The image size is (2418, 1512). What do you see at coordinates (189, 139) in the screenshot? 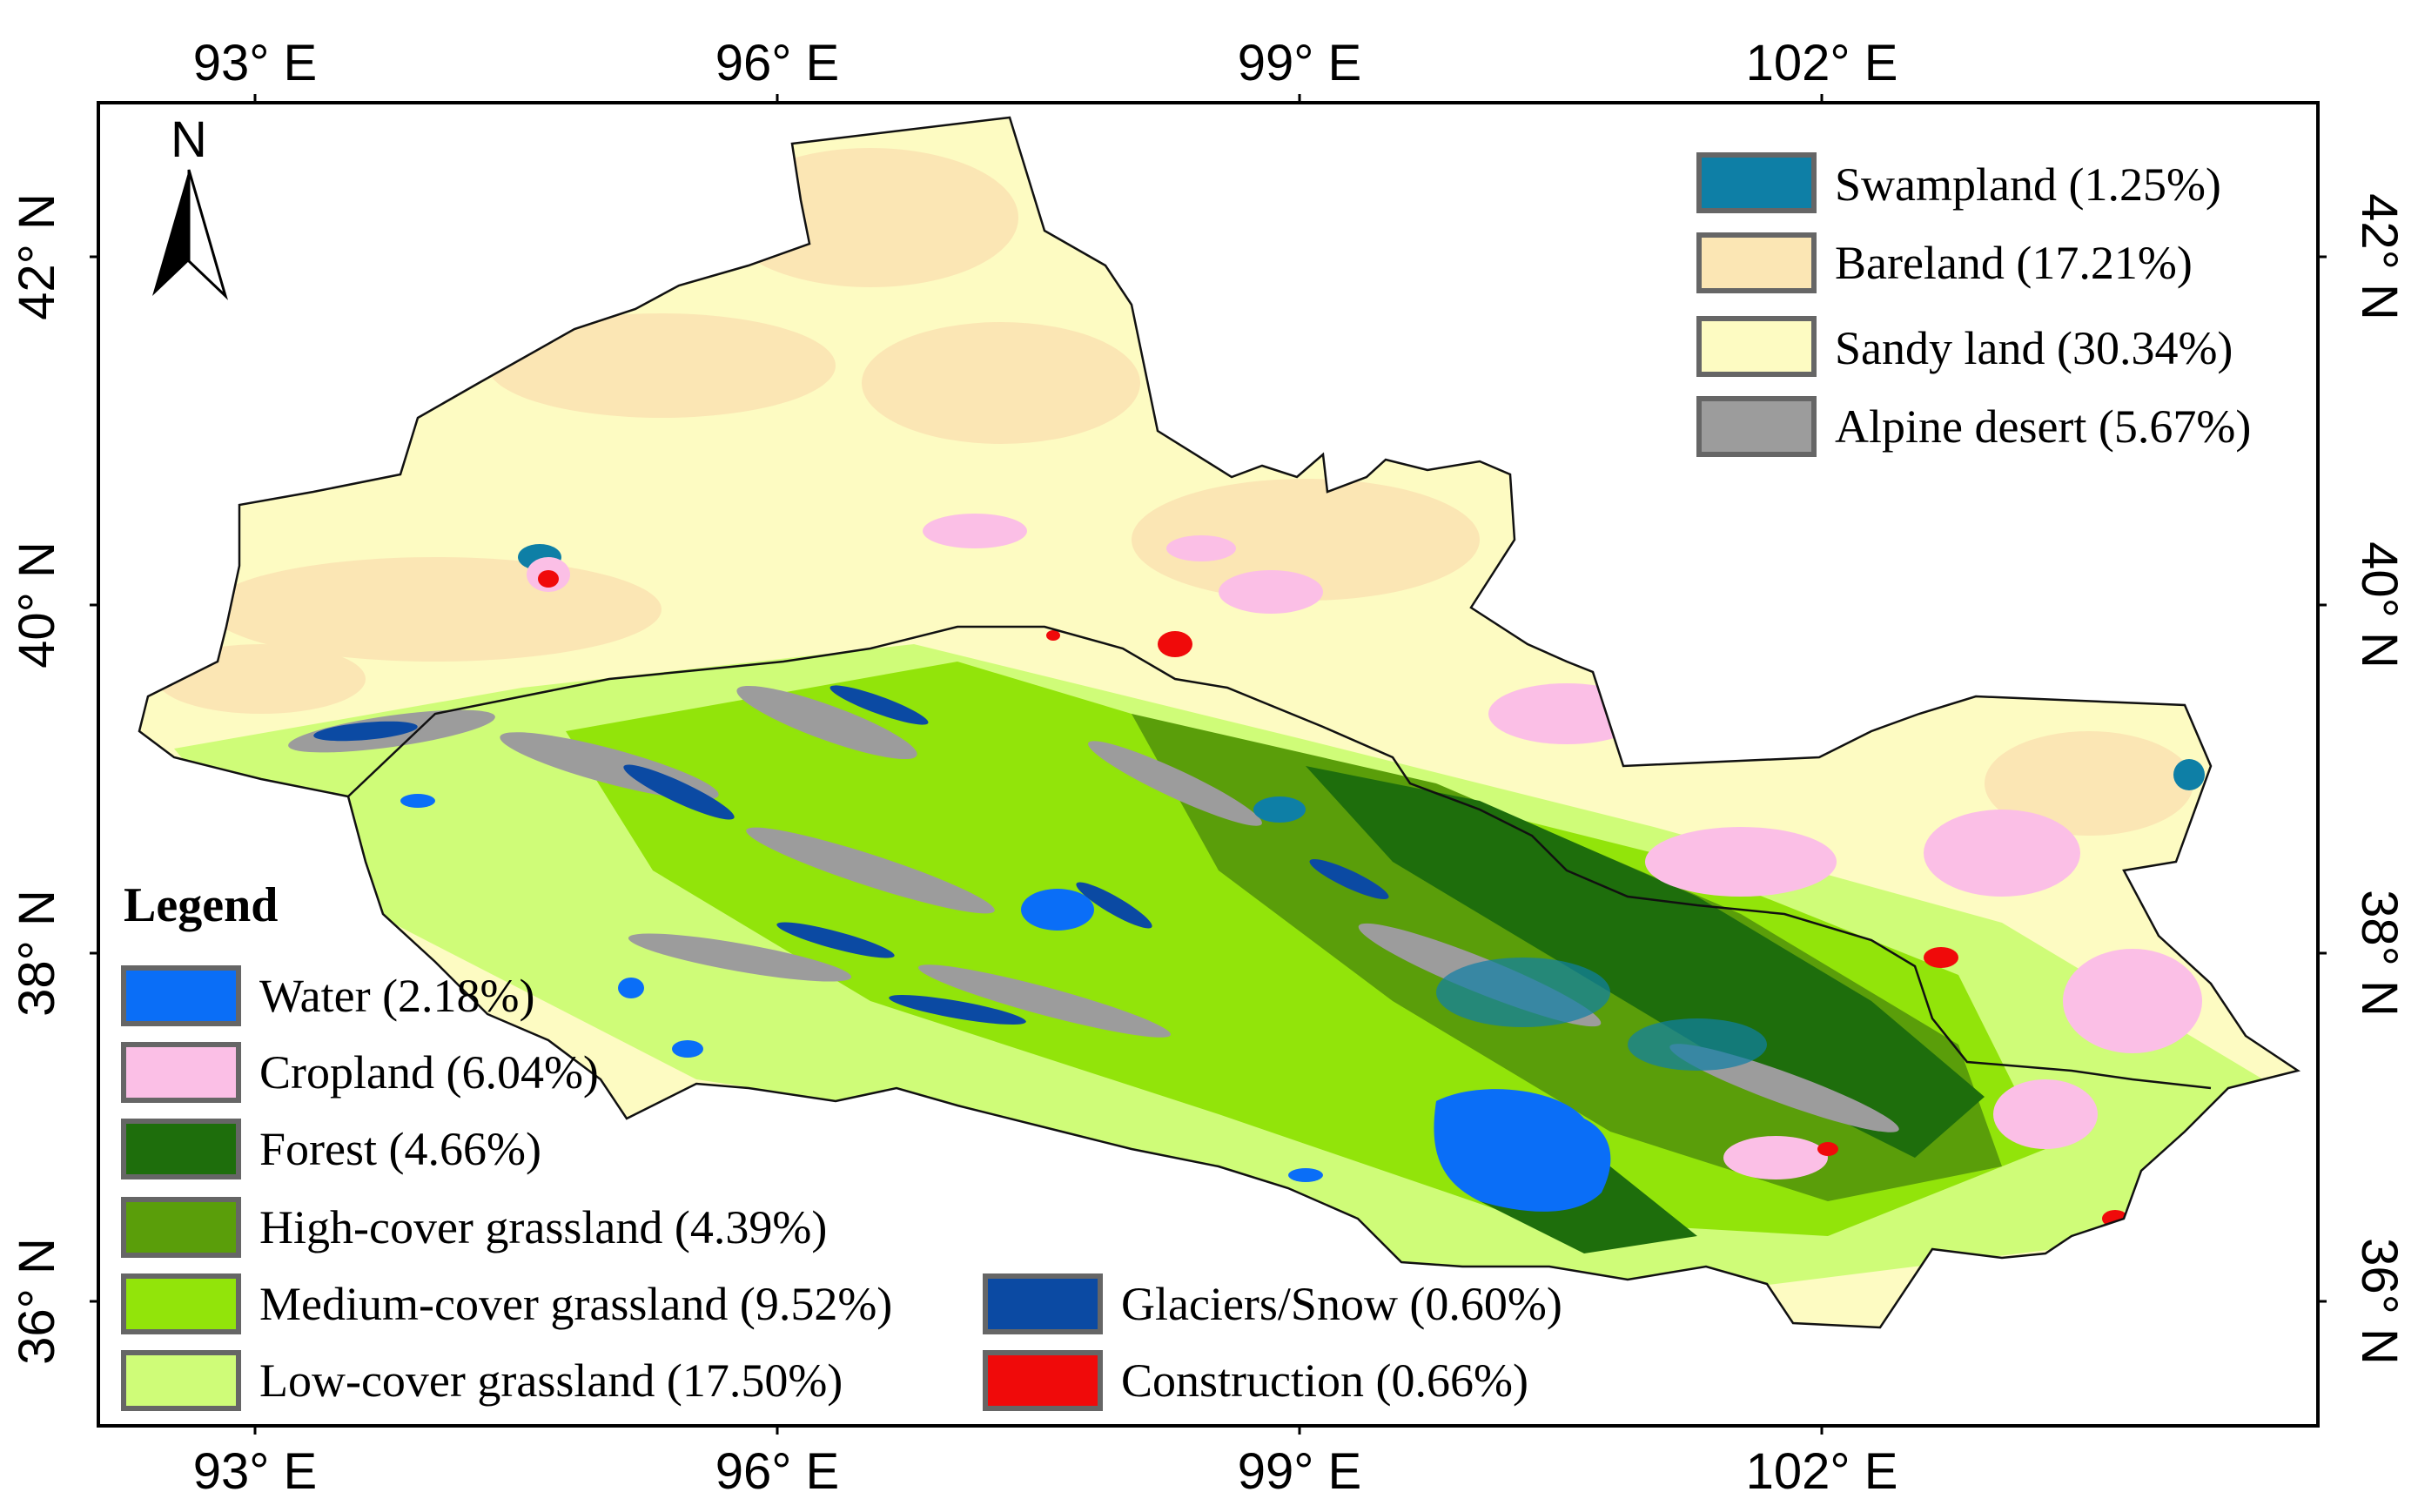
I see `north-label: N` at bounding box center [189, 139].